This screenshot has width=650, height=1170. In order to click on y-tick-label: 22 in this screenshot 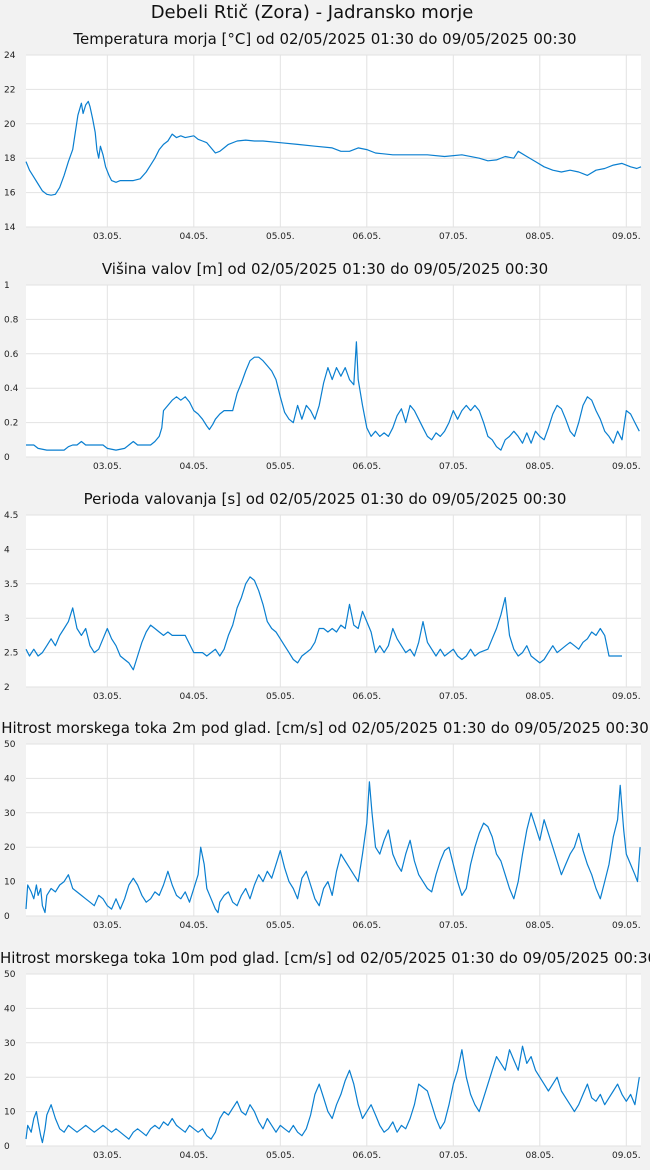, I will do `click(9, 90)`.